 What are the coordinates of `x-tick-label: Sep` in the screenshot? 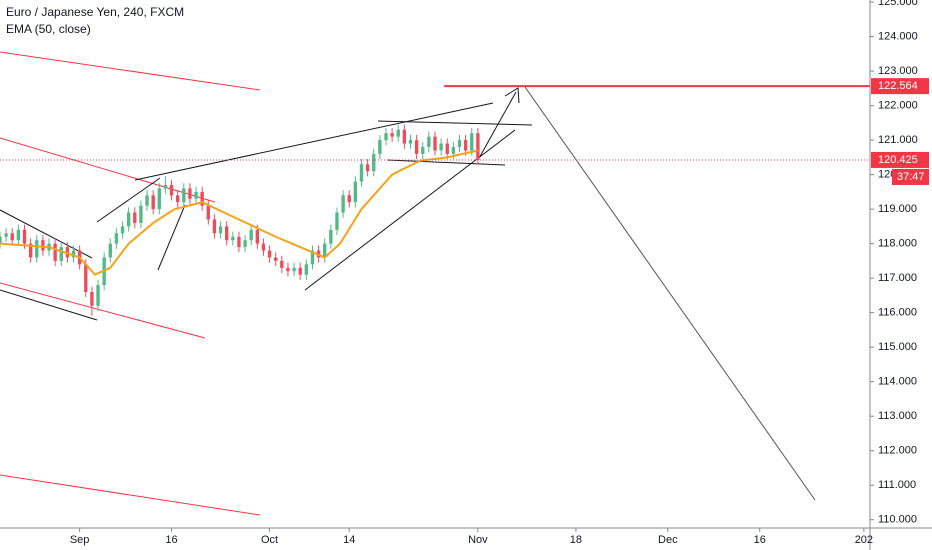 It's located at (80, 540).